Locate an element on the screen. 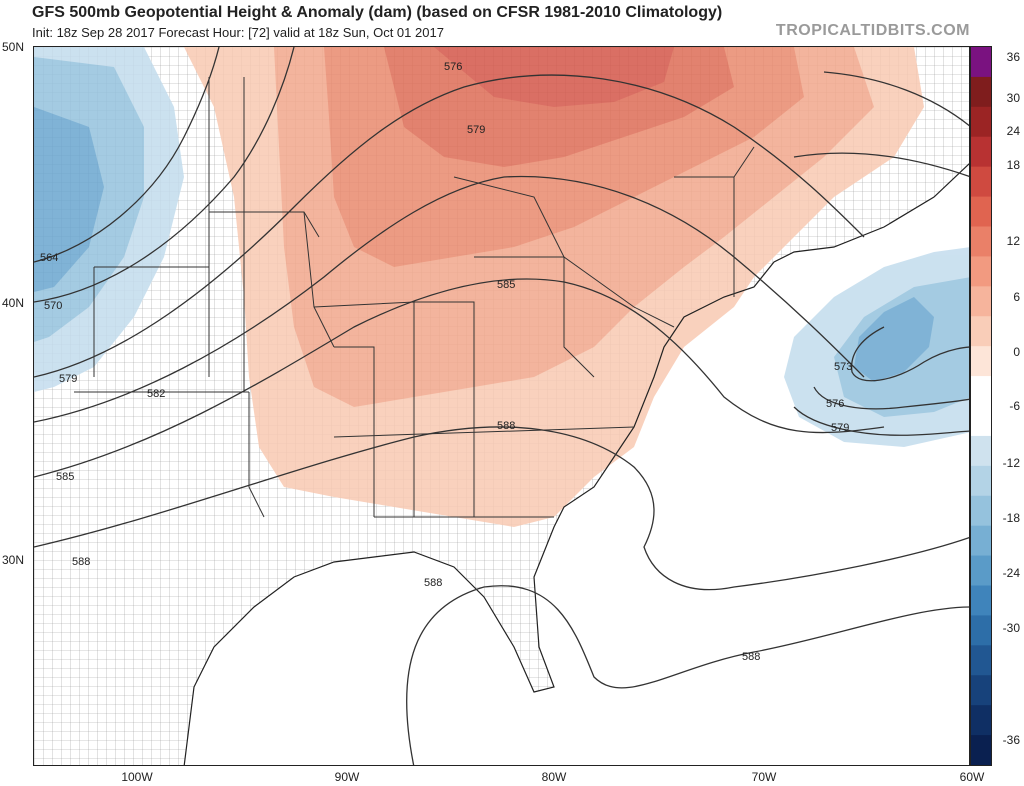 The width and height of the screenshot is (1024, 786). lon-label-90w: 90W is located at coordinates (347, 777).